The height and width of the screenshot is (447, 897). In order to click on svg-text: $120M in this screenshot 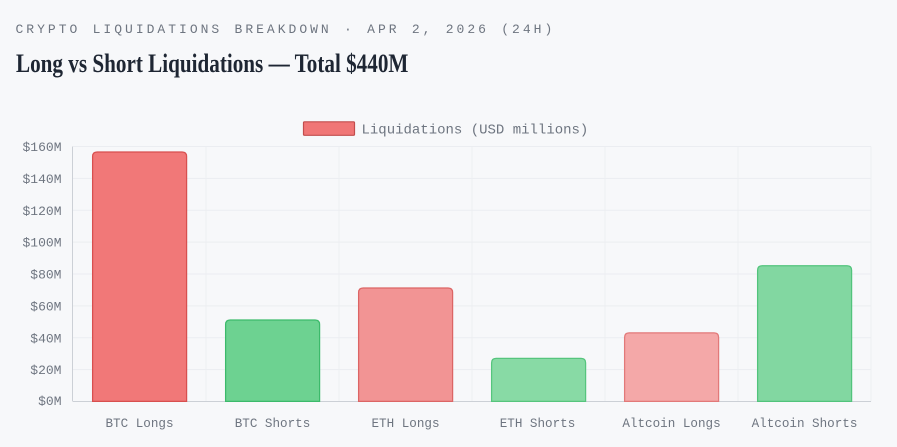, I will do `click(41, 211)`.